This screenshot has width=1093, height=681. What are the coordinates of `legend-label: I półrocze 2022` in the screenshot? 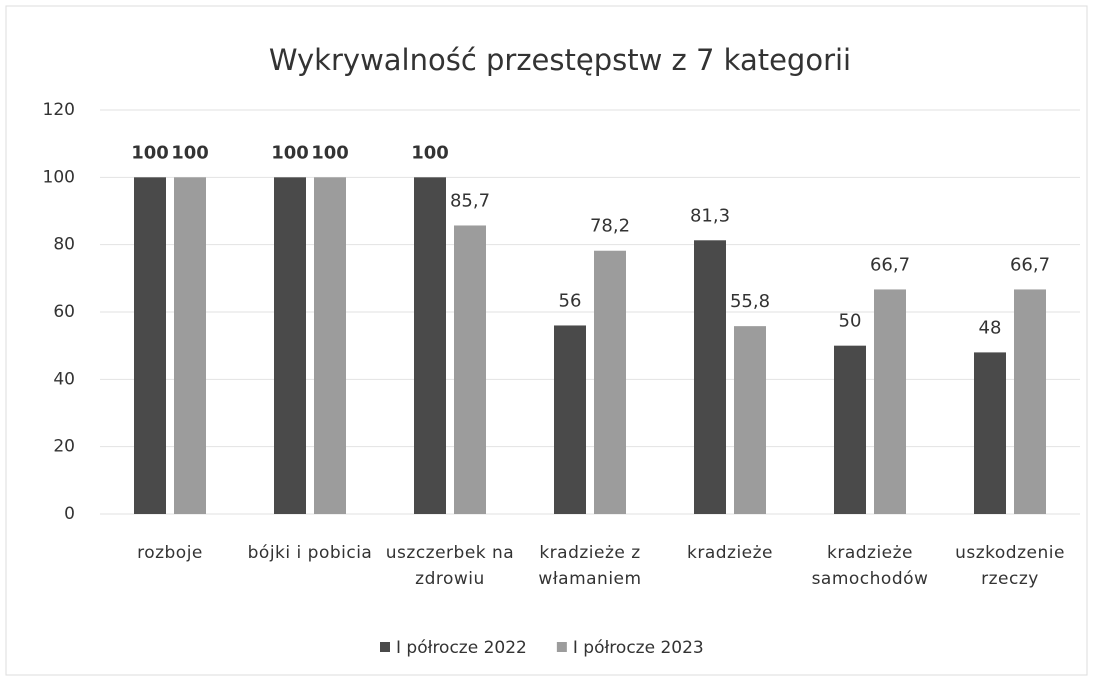 It's located at (461, 648).